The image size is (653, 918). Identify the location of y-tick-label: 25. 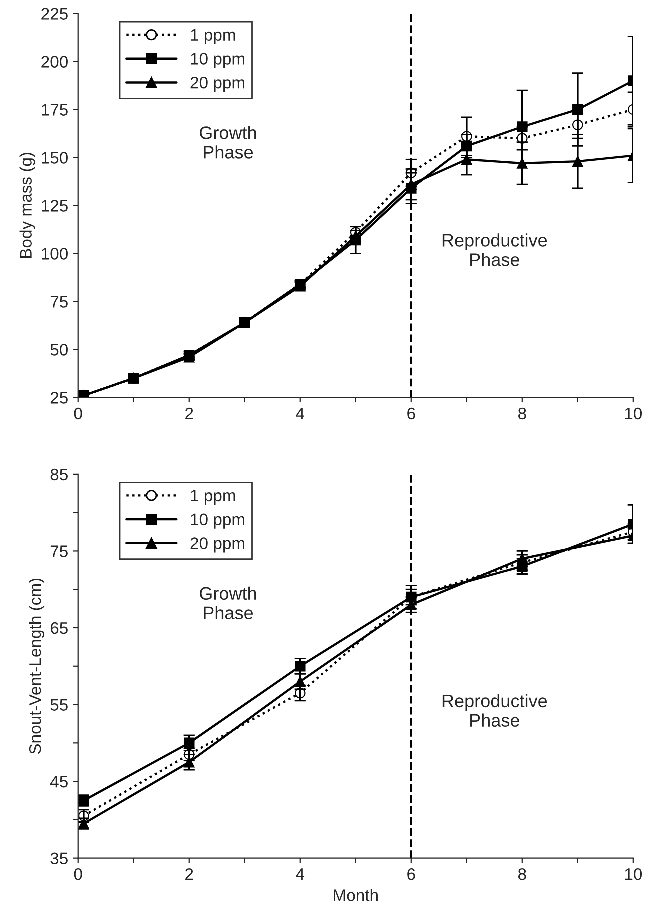
(59, 398).